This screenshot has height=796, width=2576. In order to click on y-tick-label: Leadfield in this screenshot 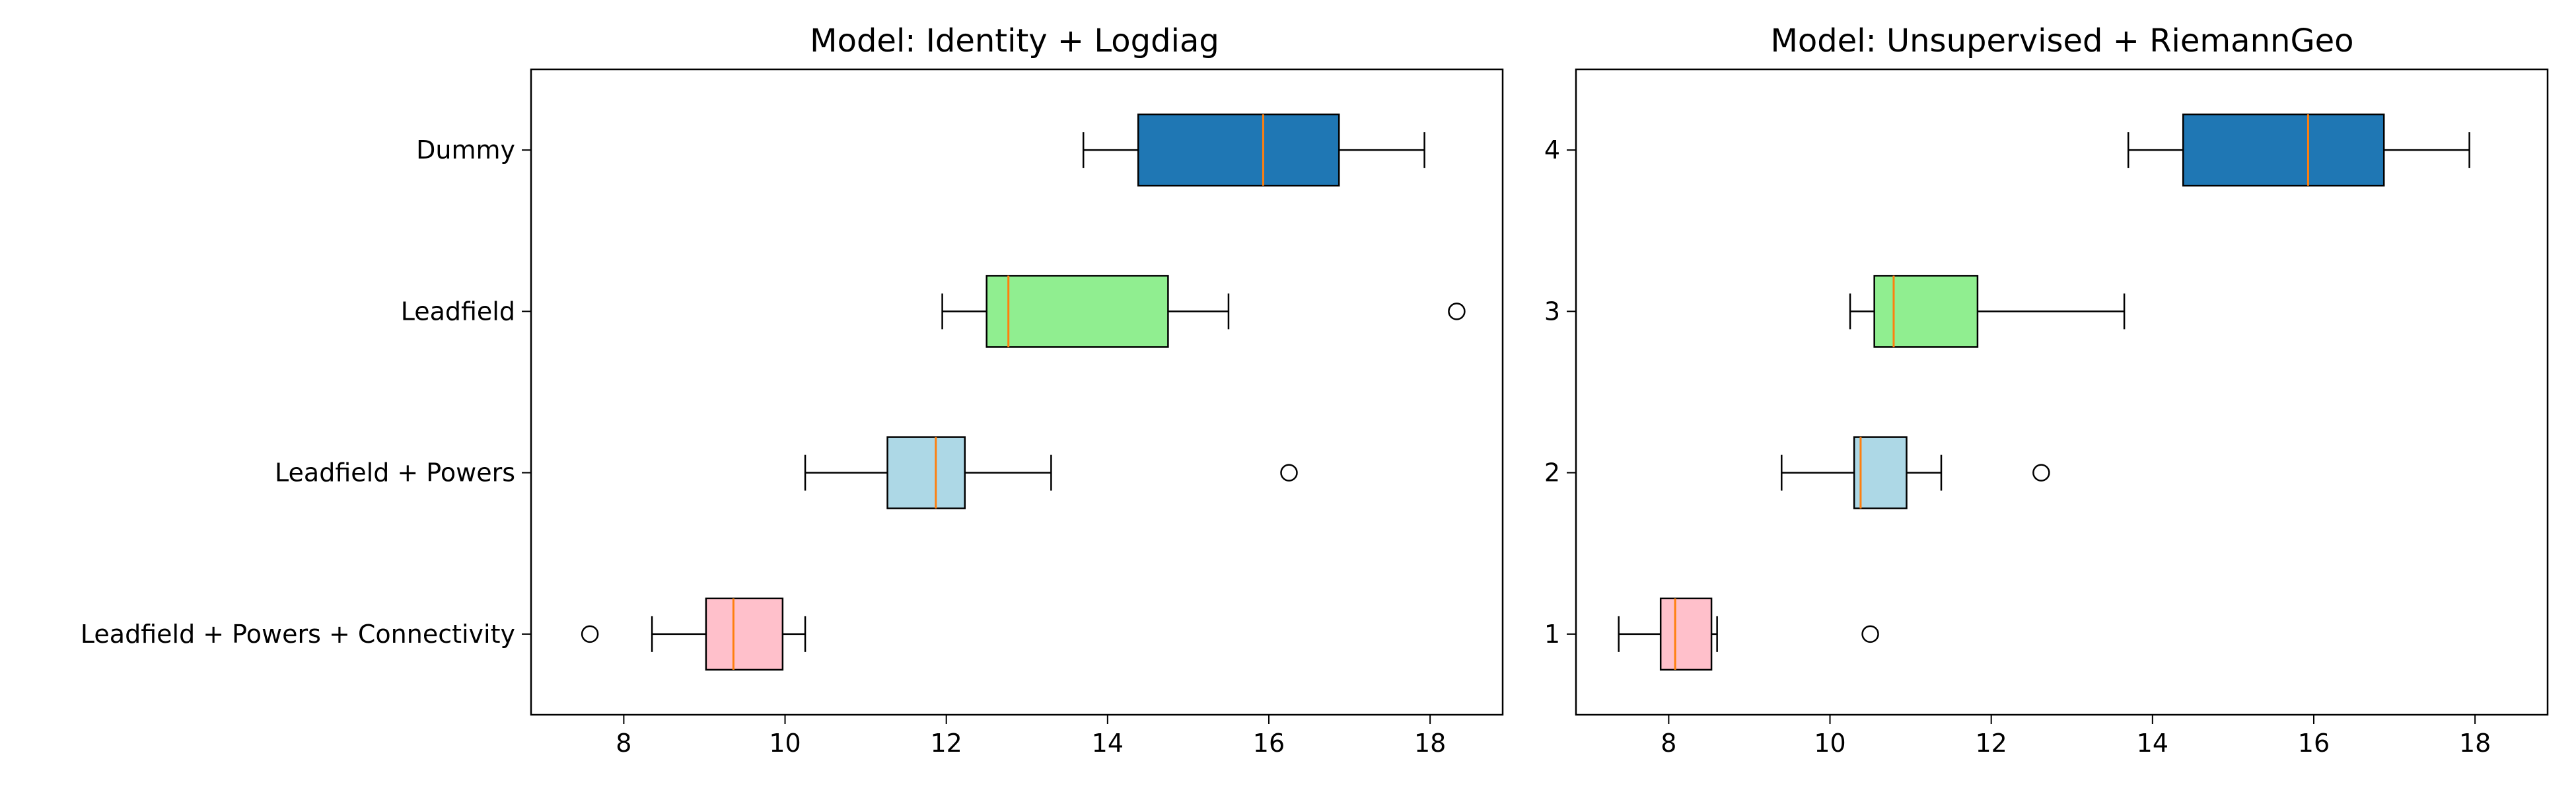, I will do `click(458, 311)`.